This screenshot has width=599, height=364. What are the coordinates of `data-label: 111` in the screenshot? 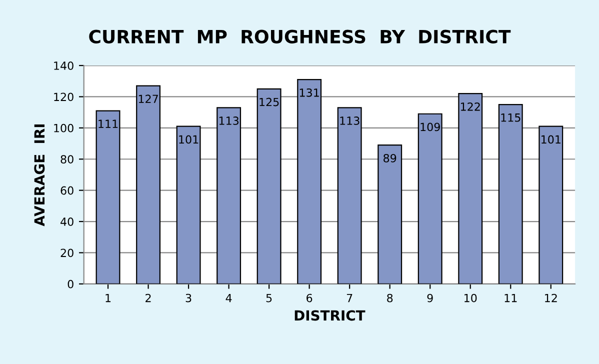 It's located at (108, 124).